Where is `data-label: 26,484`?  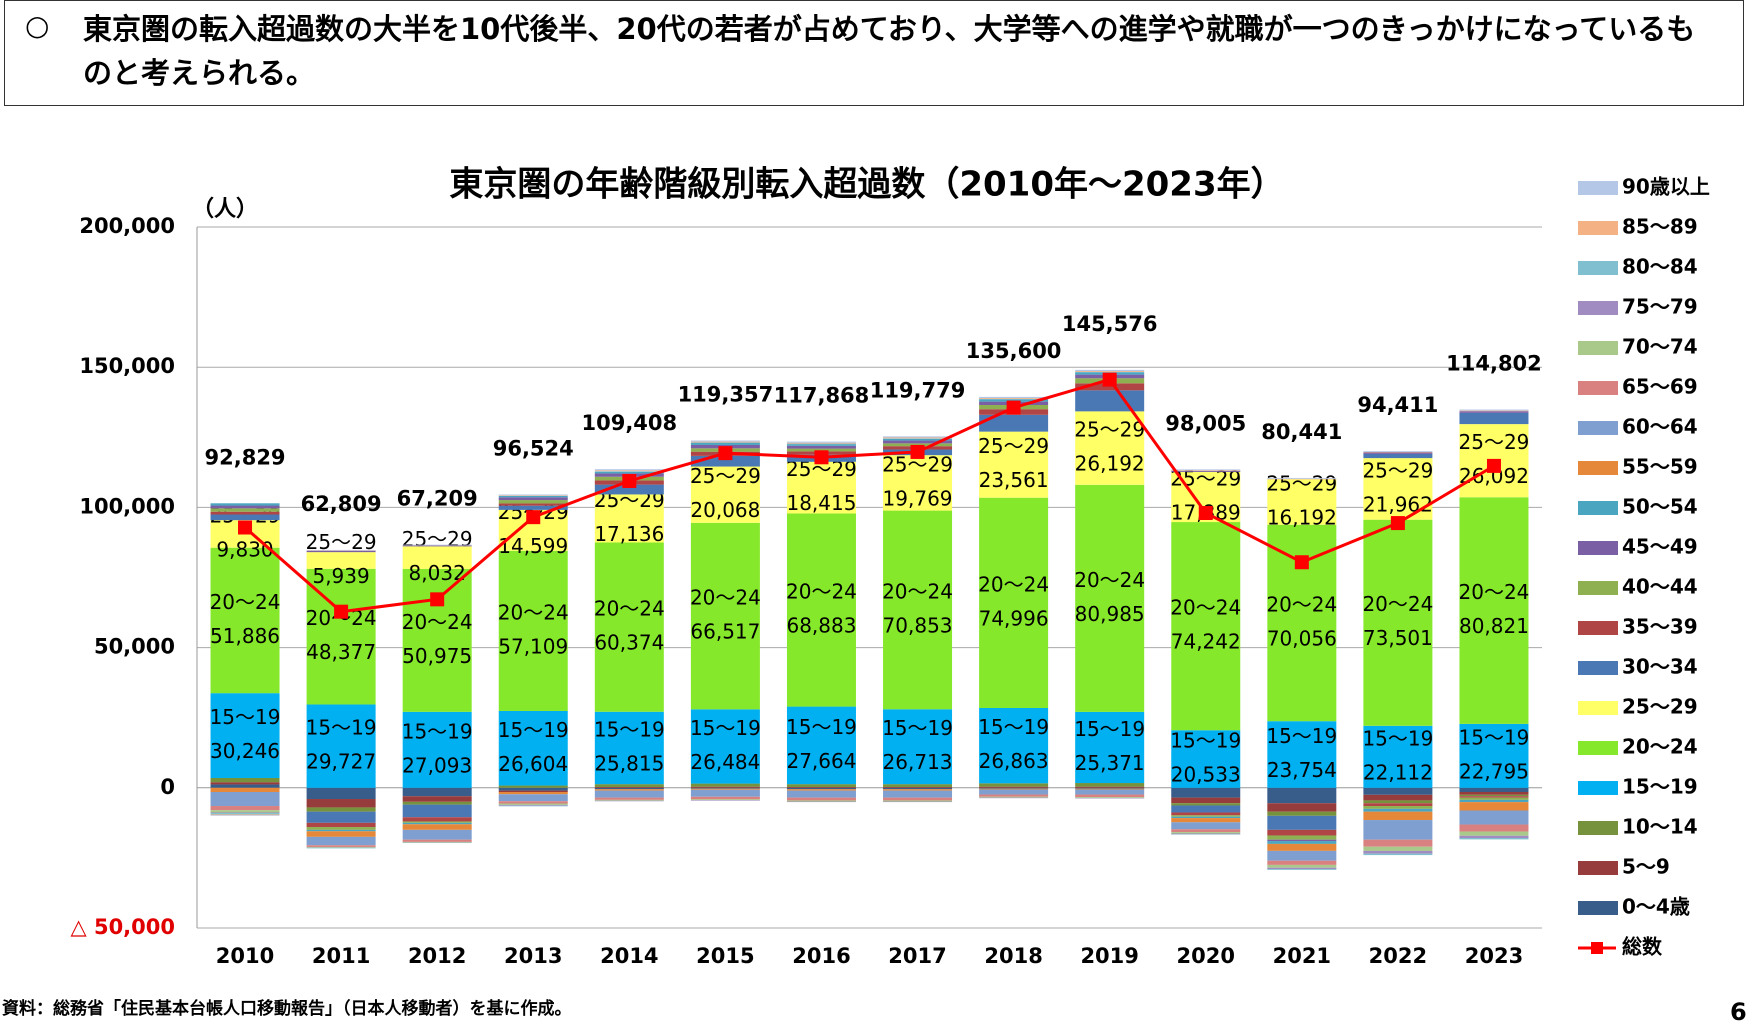
data-label: 26,484 is located at coordinates (725, 762).